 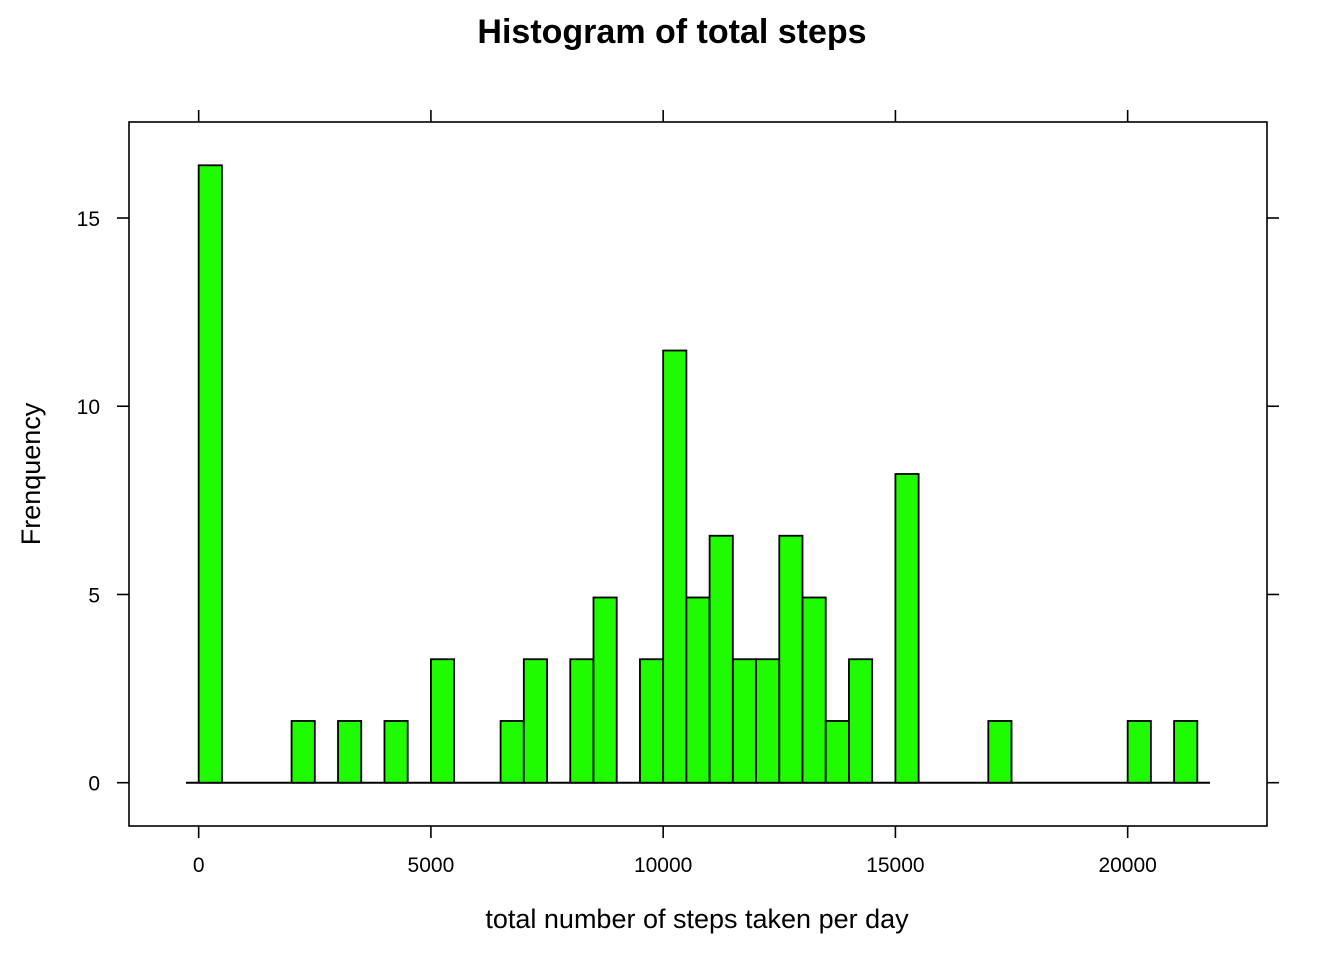 I want to click on y-tick-label: 10, so click(x=88, y=407).